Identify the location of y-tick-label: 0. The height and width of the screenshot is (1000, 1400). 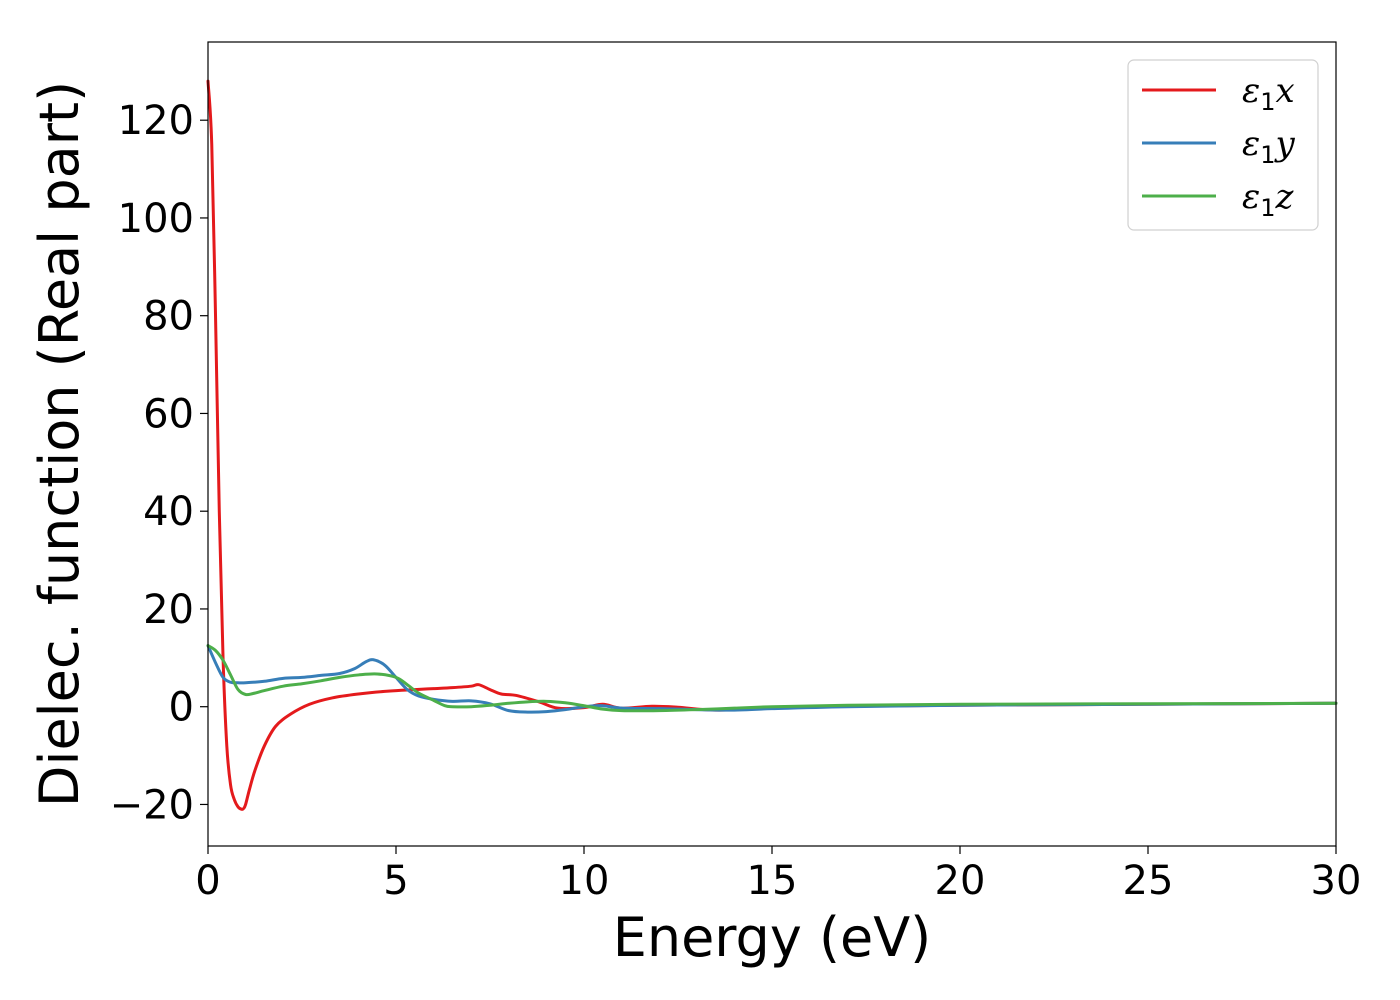
(181, 708).